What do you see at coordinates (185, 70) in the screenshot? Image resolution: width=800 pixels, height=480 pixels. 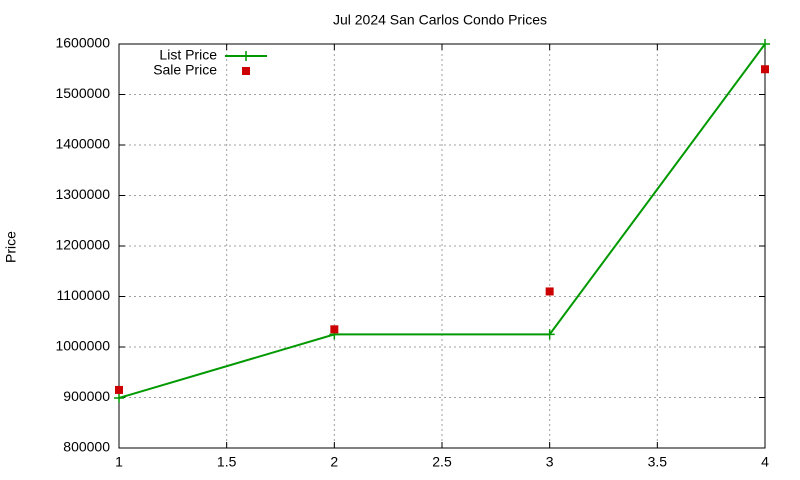 I see `legend-label: Sale Price` at bounding box center [185, 70].